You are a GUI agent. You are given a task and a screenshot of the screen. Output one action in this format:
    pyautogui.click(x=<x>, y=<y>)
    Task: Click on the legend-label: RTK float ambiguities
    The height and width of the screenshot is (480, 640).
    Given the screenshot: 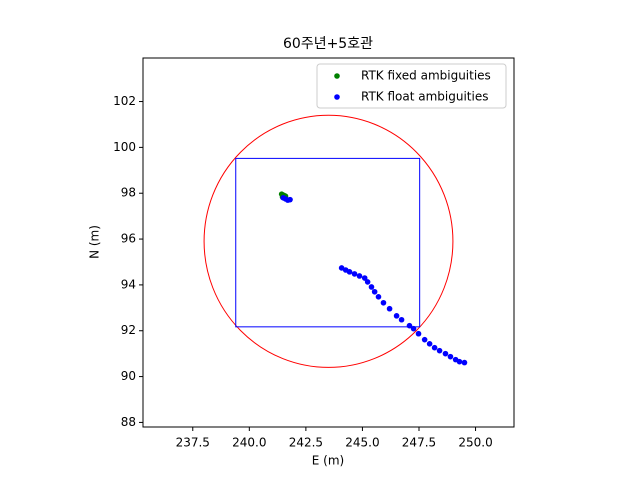 What is the action you would take?
    pyautogui.click(x=424, y=97)
    